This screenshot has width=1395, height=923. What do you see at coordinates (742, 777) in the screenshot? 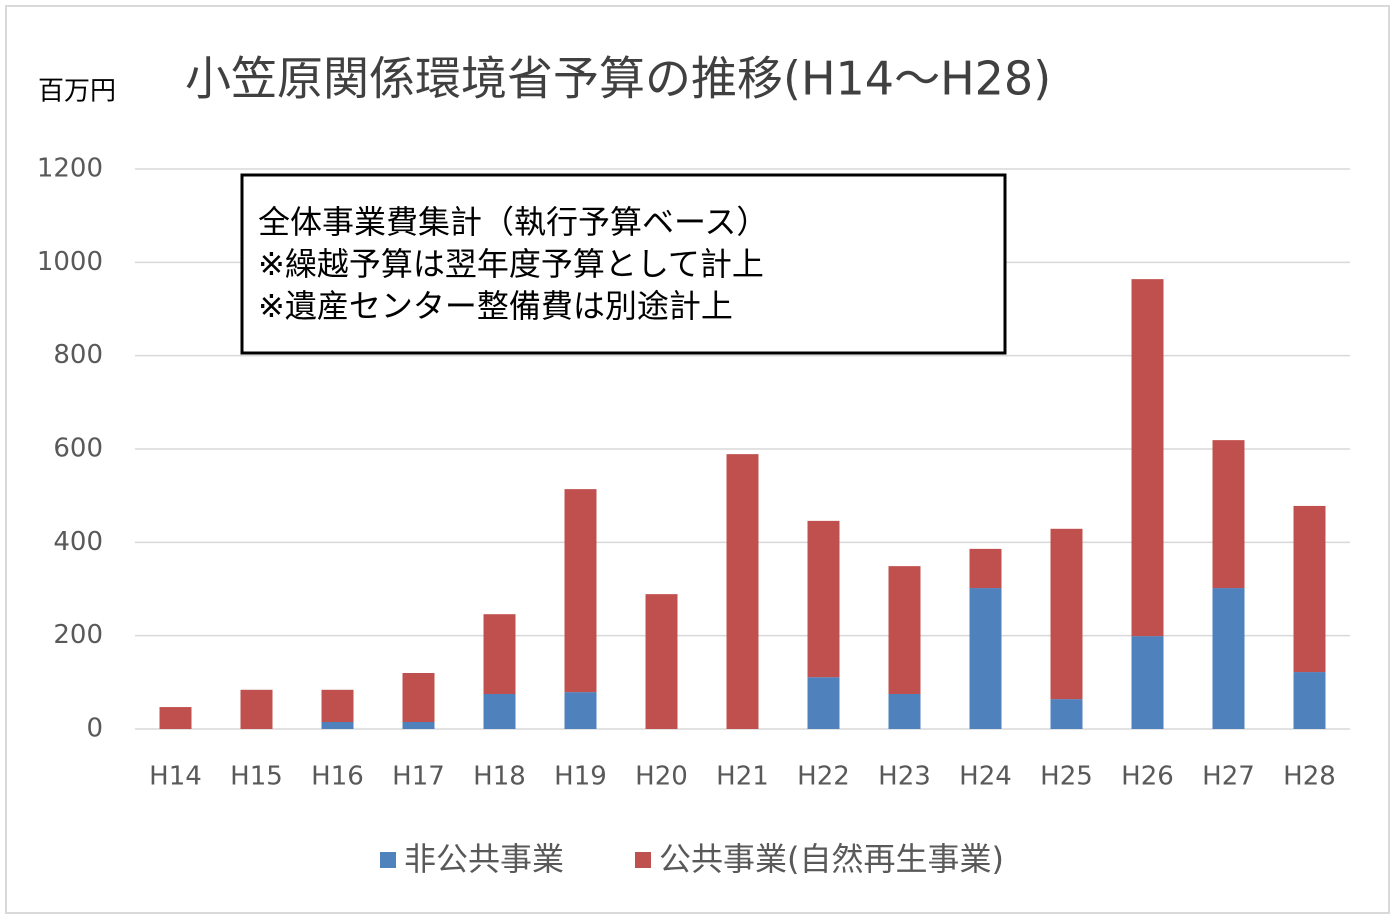
I see `x-tick-label: H21` at bounding box center [742, 777].